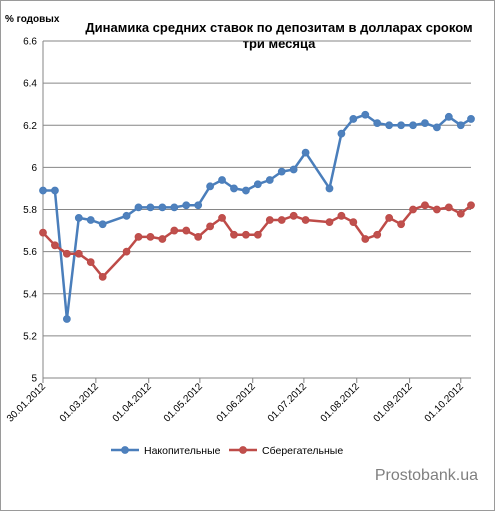  What do you see at coordinates (34, 168) in the screenshot?
I see `y-tick-label: 6` at bounding box center [34, 168].